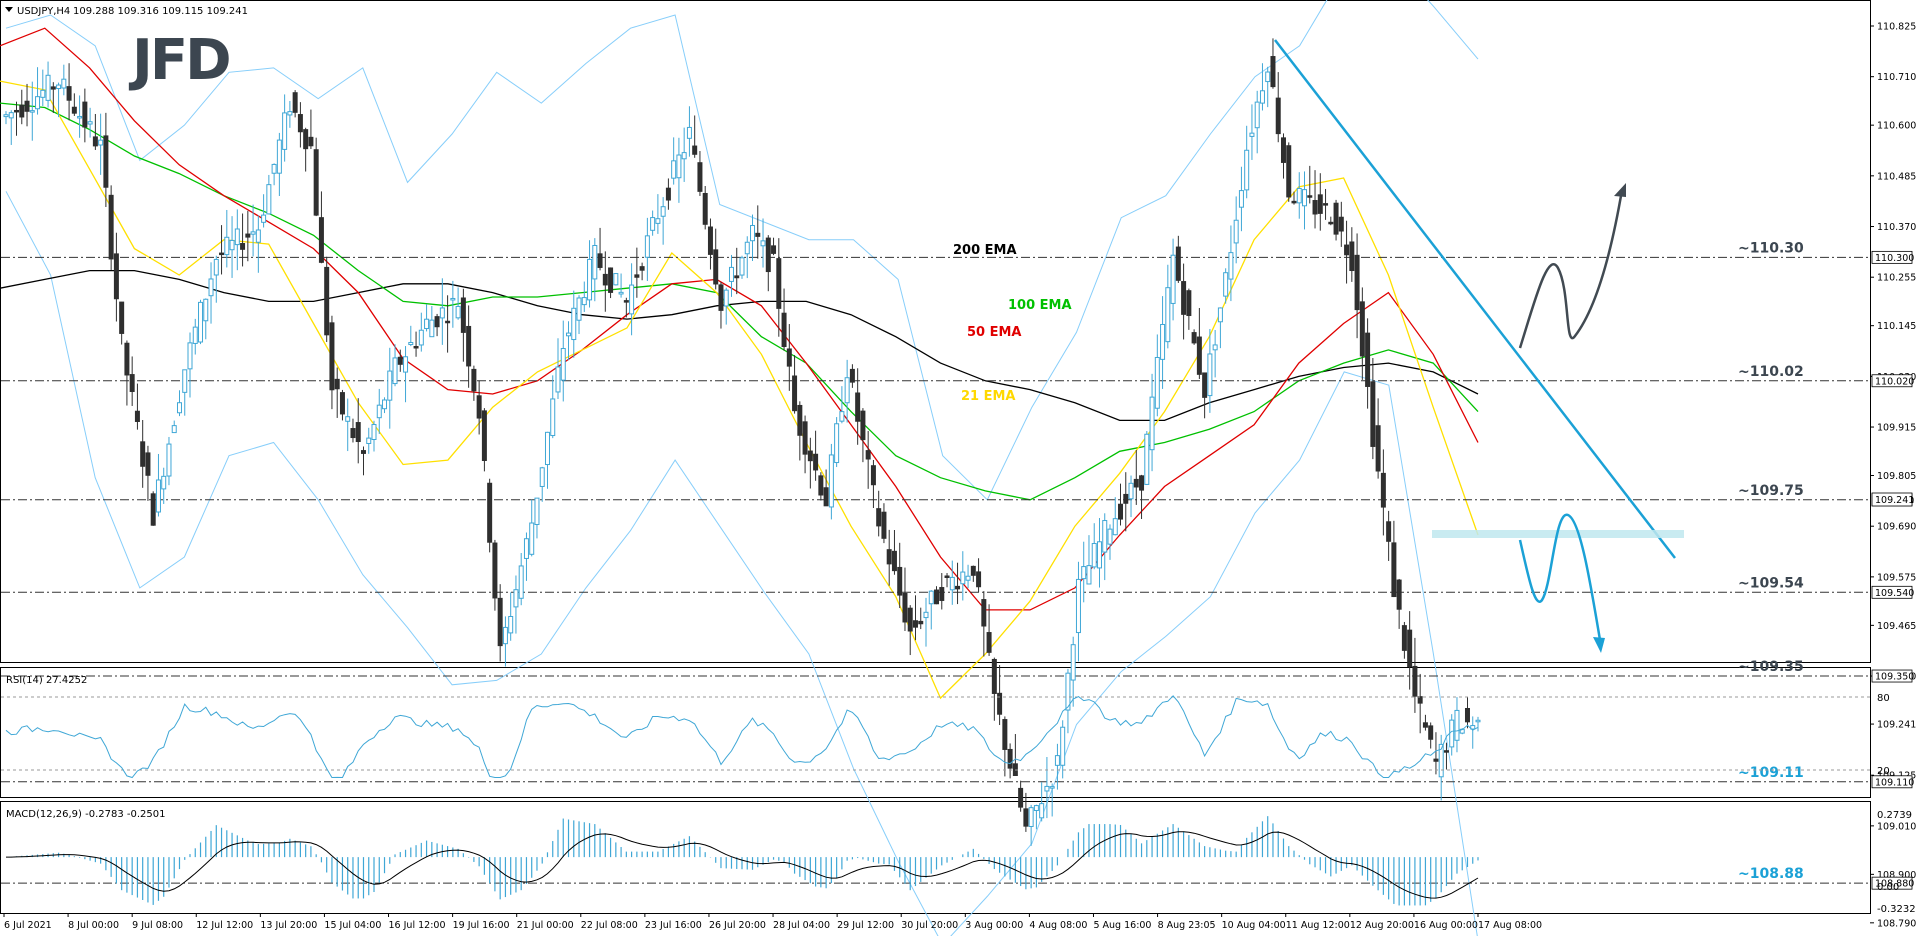 Image resolution: width=1916 pixels, height=936 pixels. What do you see at coordinates (929, 925) in the screenshot?
I see `time-tick-14: 30 Jul 20:00` at bounding box center [929, 925].